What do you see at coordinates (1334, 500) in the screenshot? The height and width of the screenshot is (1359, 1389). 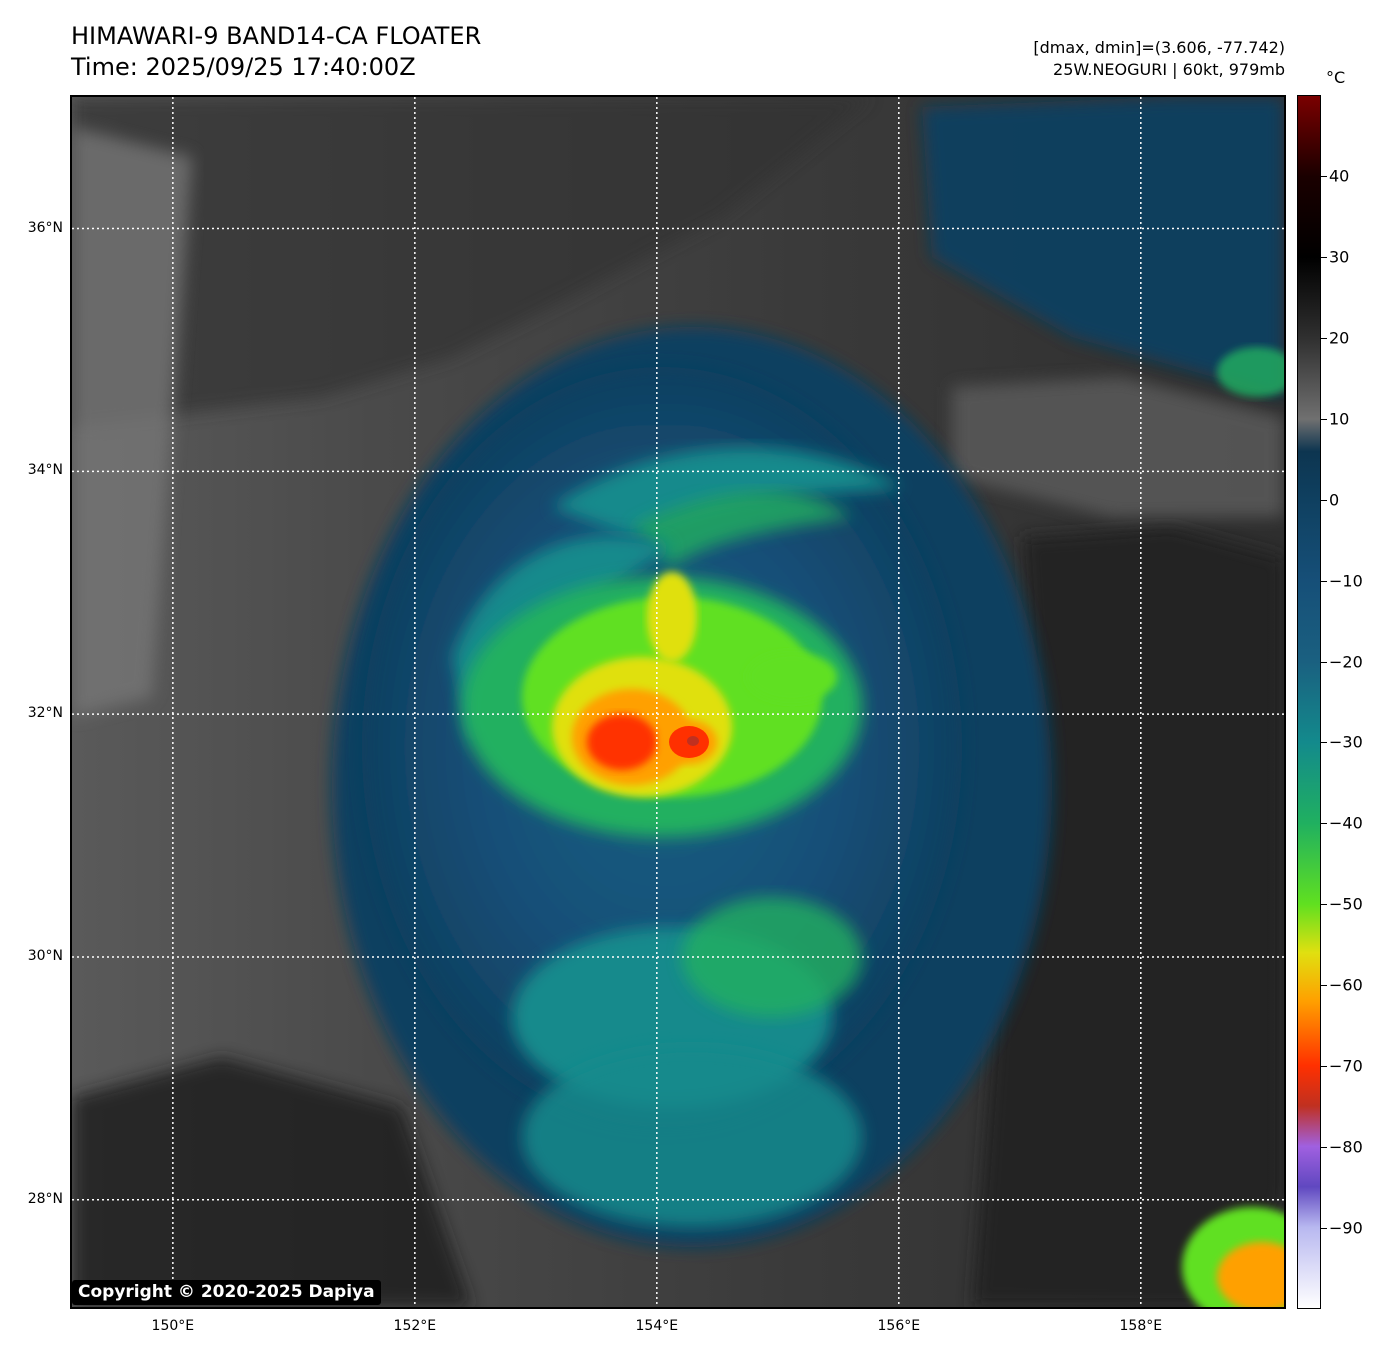 I see `colorbar-tick-label: 0` at bounding box center [1334, 500].